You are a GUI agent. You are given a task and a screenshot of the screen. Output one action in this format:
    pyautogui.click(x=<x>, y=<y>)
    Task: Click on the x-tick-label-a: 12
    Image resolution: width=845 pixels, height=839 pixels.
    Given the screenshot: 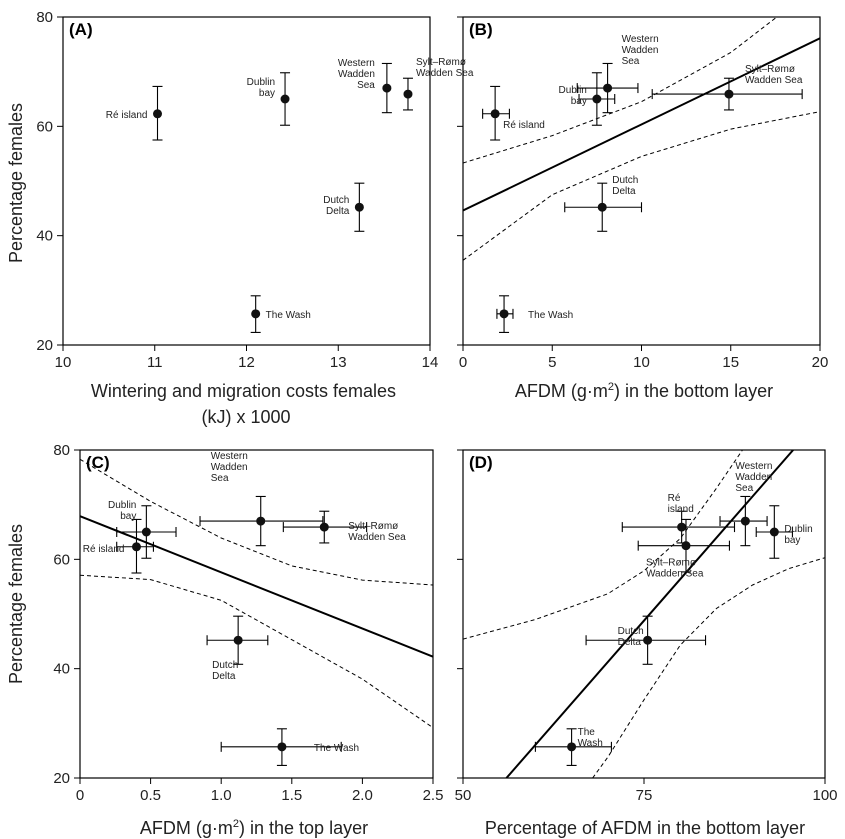 What is the action you would take?
    pyautogui.click(x=246, y=362)
    